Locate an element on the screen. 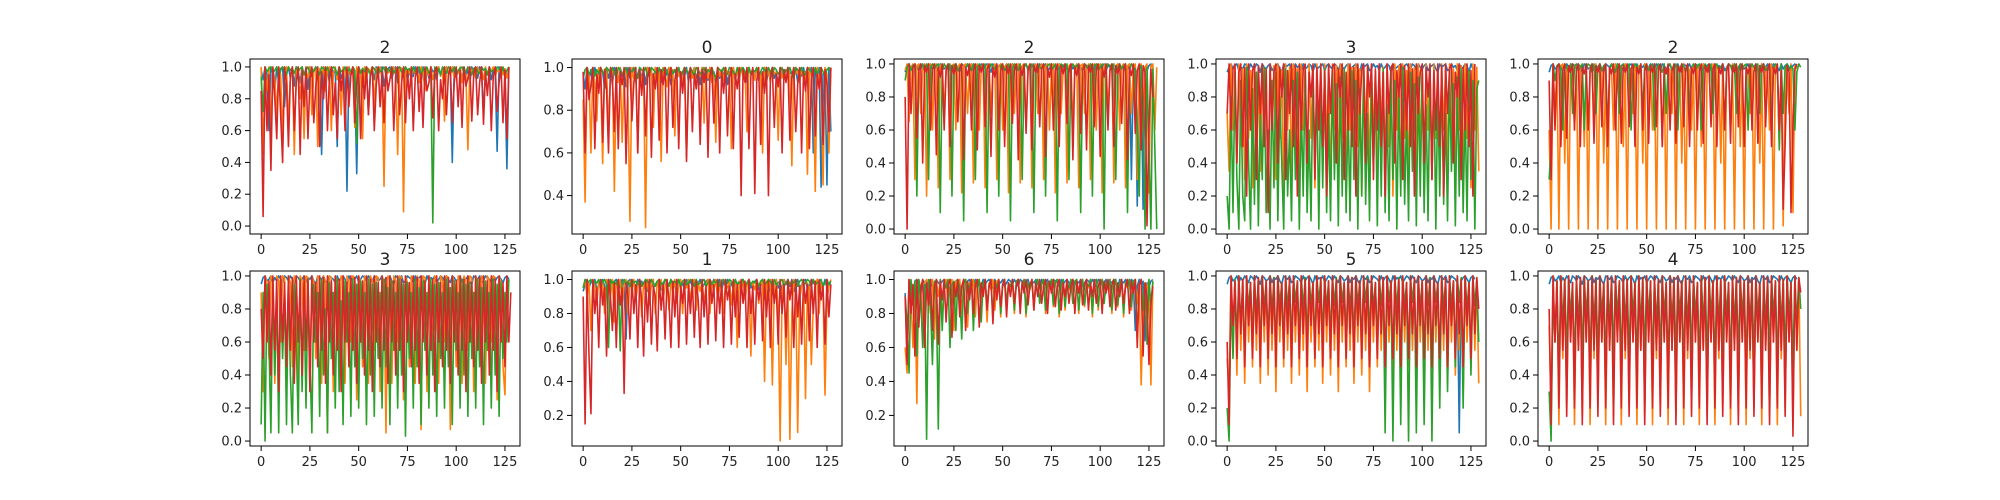 This screenshot has width=2000, height=500. chart-panel: 0 25 50 75 100 125 0.2 0.4 0.6 0.8 1.0 6 is located at coordinates (1015, 360).